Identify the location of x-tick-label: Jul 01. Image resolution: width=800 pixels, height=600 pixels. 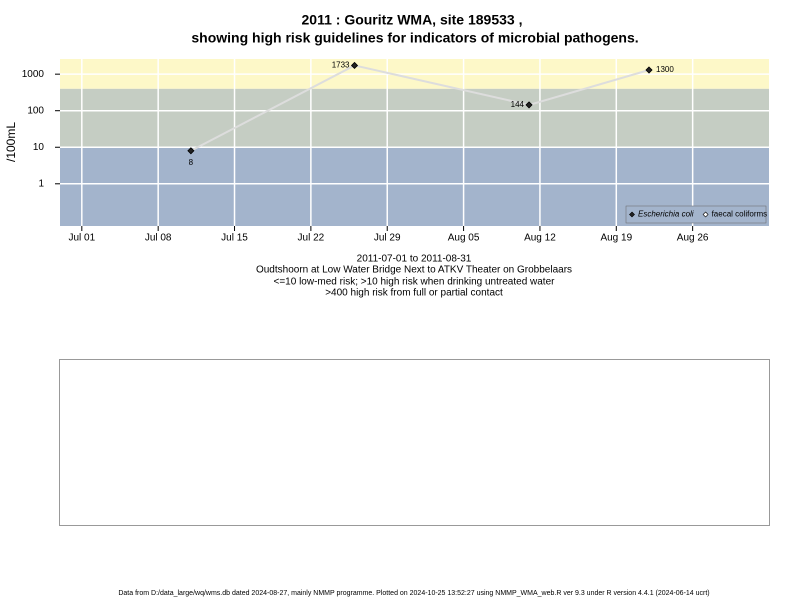
(81, 238).